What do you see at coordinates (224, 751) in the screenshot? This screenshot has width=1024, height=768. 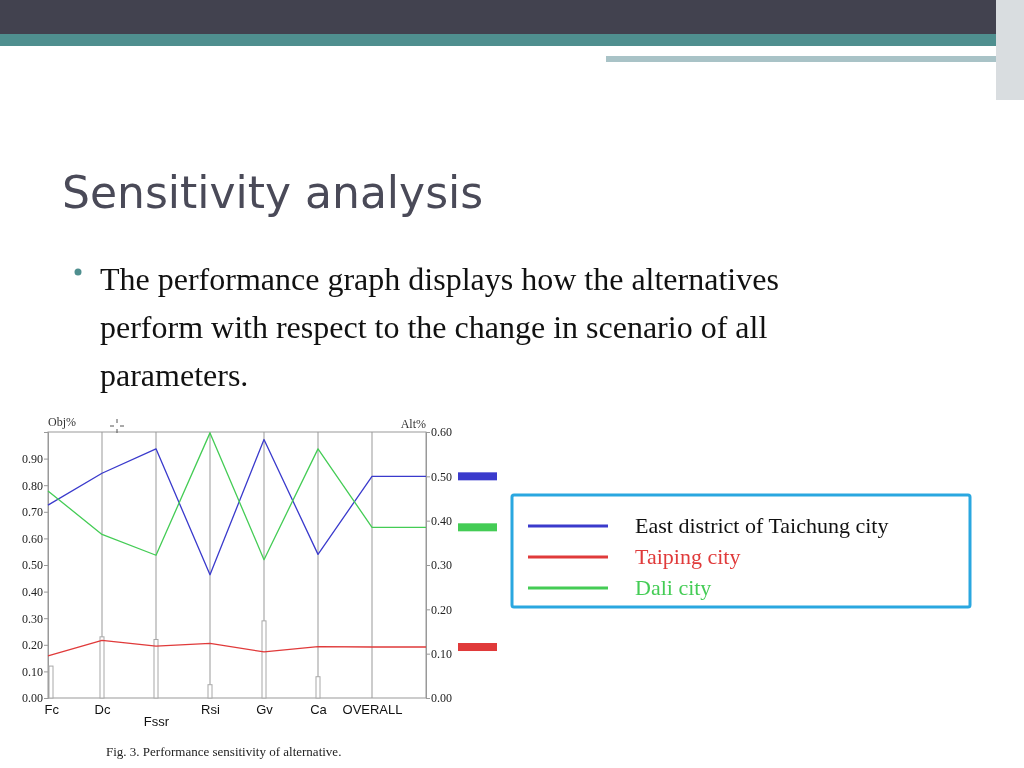 I see `caption: Fig. 3. Performance sensitivity of alternative.` at bounding box center [224, 751].